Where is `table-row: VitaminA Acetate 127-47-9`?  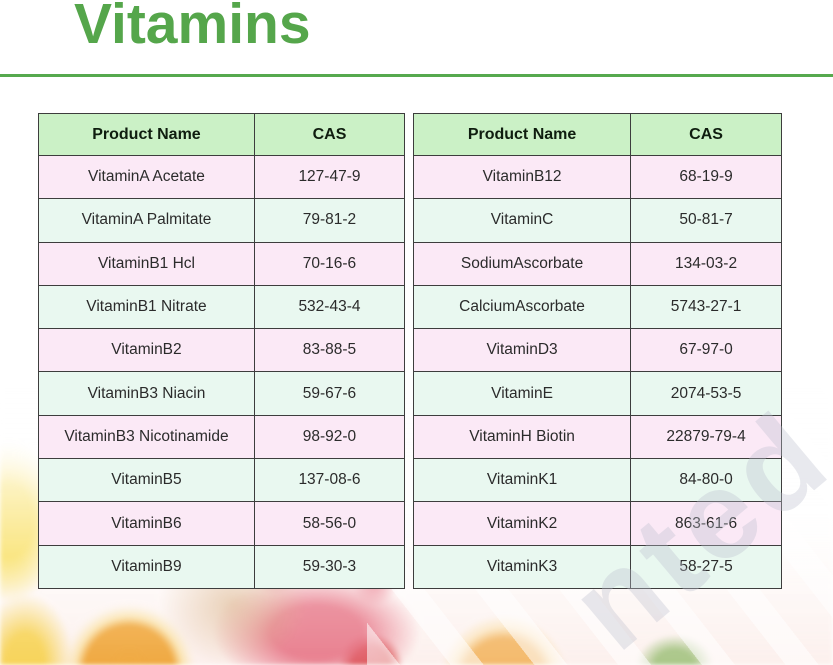
table-row: VitaminA Acetate 127-47-9 is located at coordinates (222, 177).